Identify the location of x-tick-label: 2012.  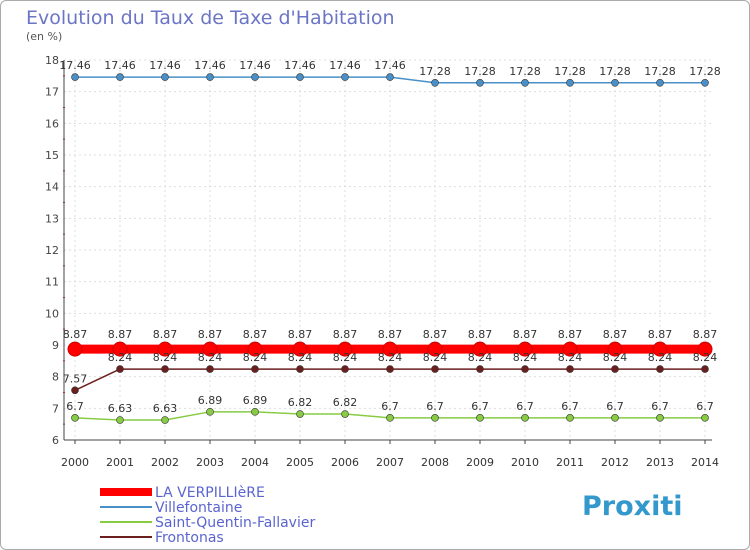
(615, 462).